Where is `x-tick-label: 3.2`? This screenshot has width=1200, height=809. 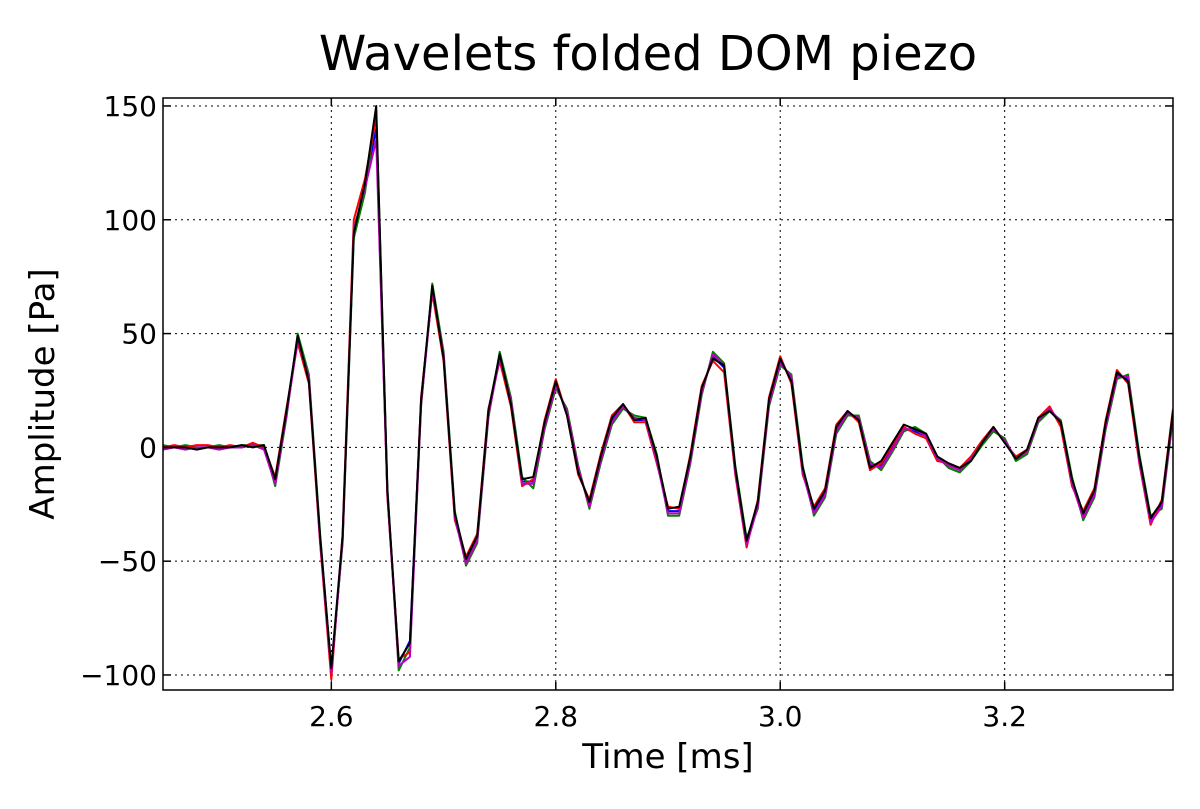
x-tick-label: 3.2 is located at coordinates (1004, 716).